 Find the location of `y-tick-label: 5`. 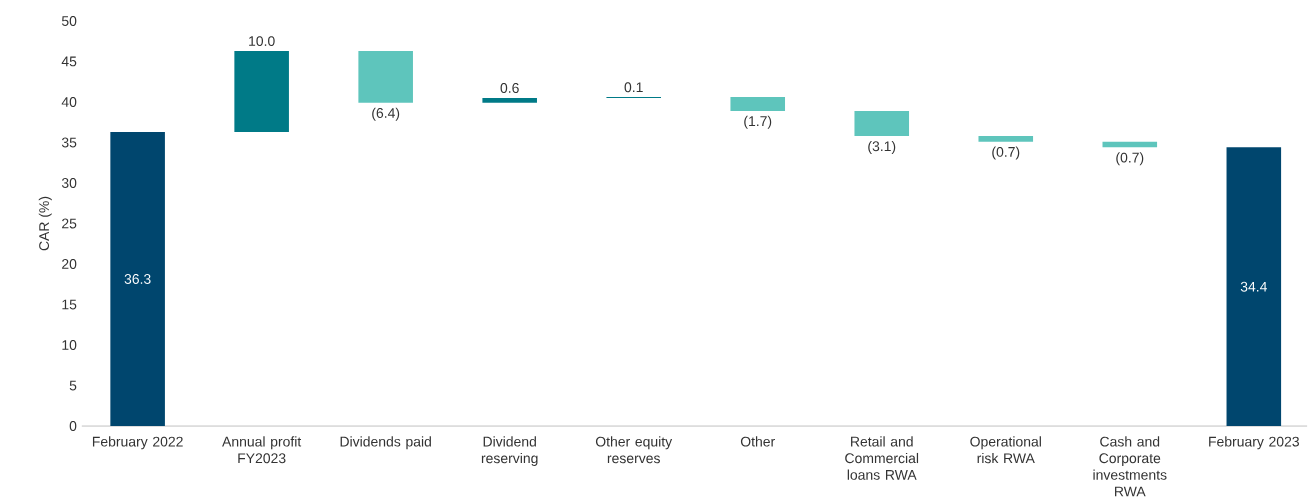

y-tick-label: 5 is located at coordinates (73, 385).